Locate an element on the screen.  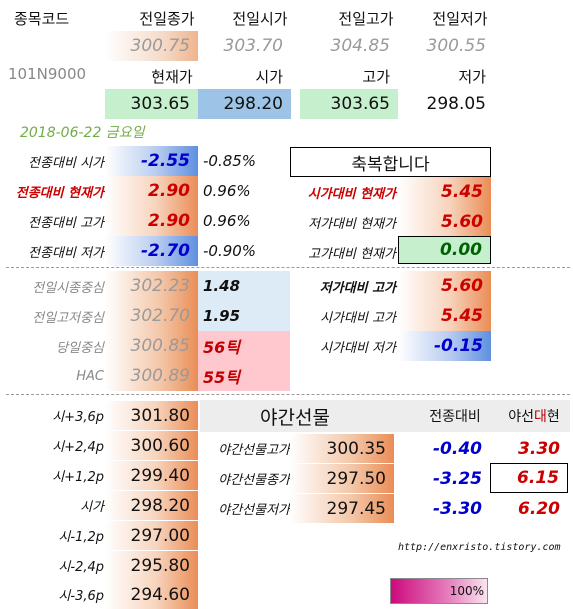
level-label: 시-2,4p is located at coordinates (81, 567).